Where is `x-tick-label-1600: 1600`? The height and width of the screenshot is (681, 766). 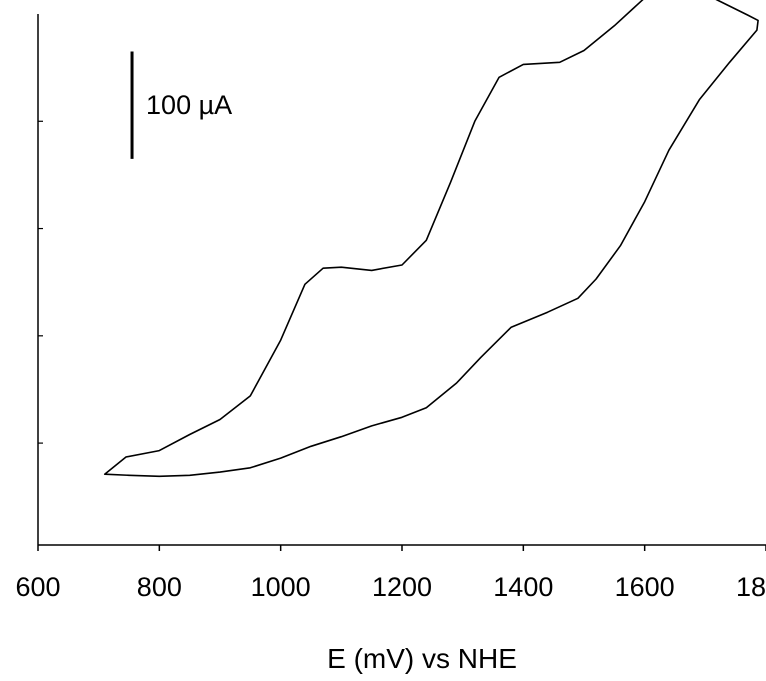
x-tick-label-1600: 1600 is located at coordinates (645, 587).